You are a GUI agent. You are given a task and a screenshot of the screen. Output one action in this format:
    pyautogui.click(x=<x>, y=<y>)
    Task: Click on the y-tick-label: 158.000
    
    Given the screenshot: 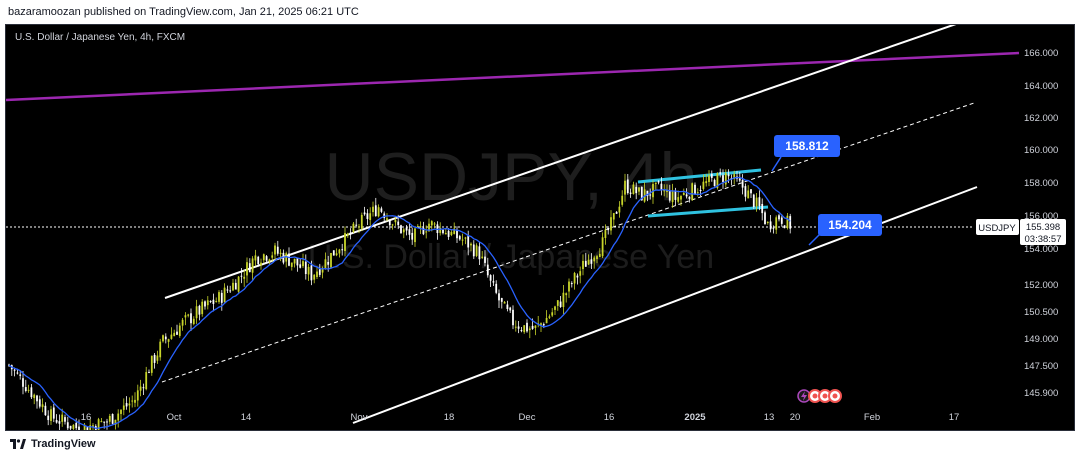 What is the action you would take?
    pyautogui.click(x=1041, y=183)
    